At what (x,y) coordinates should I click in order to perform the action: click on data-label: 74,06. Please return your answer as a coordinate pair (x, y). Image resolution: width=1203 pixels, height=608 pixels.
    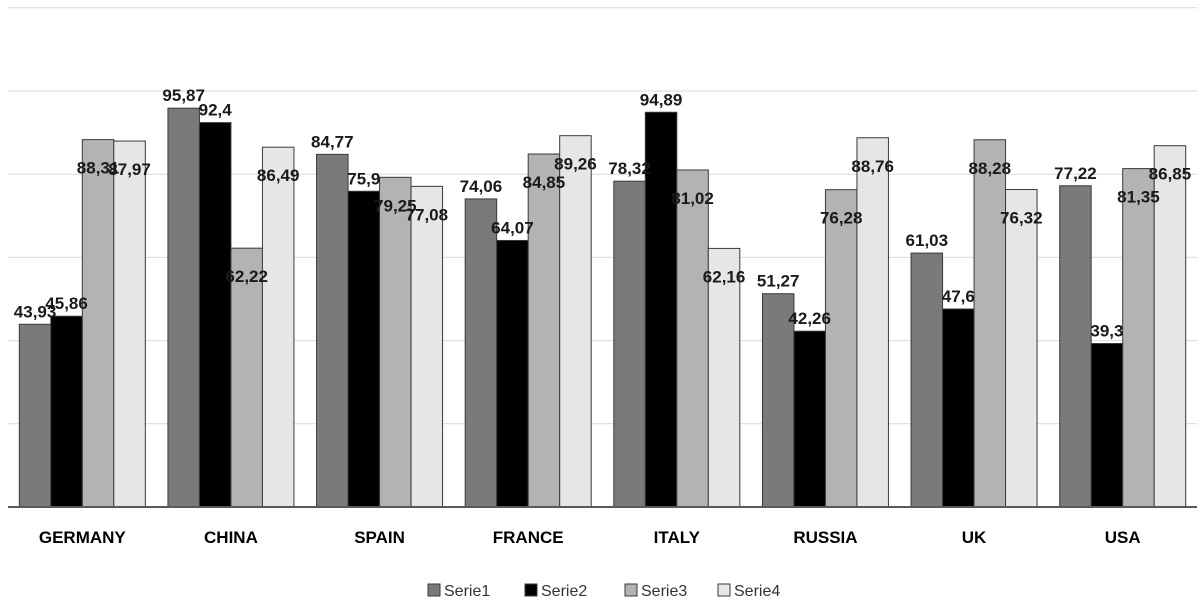
    Looking at the image, I should click on (481, 186).